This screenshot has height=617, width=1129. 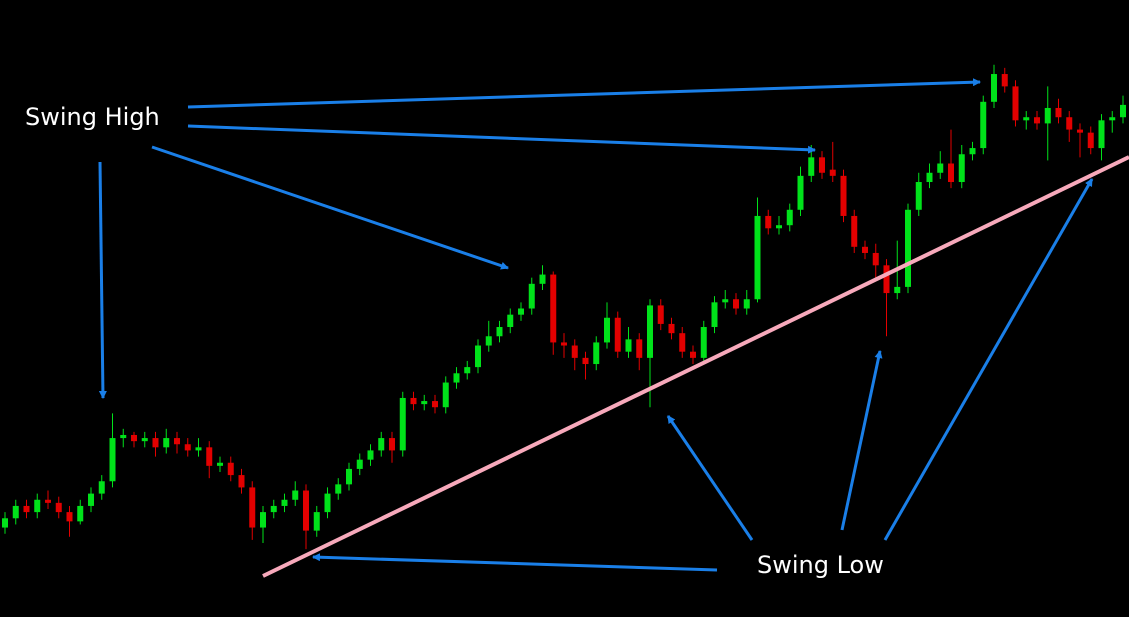 What do you see at coordinates (820, 565) in the screenshot?
I see `annotation: Swing Low` at bounding box center [820, 565].